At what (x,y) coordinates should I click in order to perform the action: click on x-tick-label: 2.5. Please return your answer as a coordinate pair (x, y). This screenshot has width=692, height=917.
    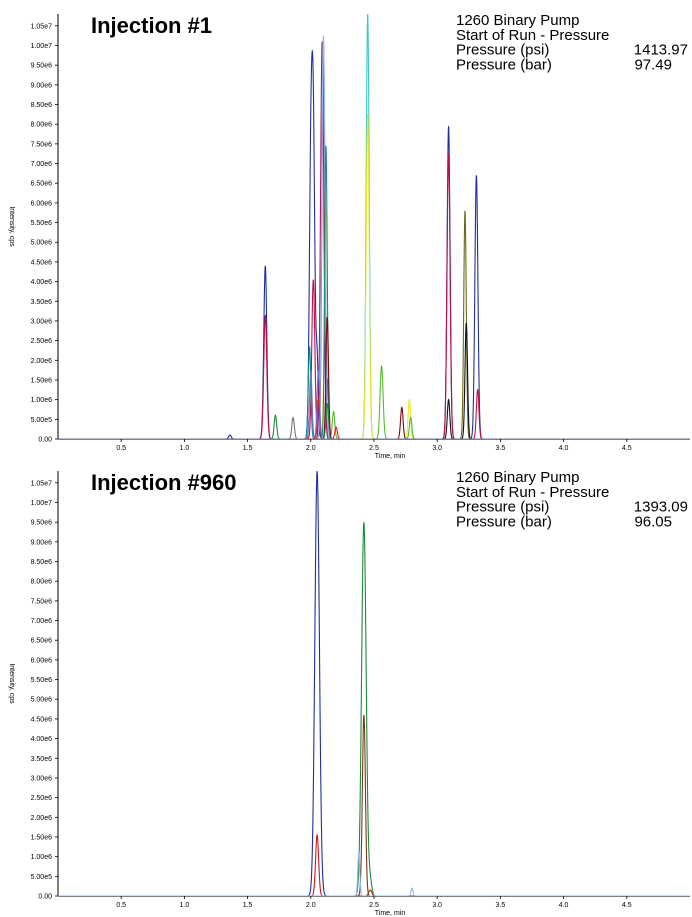
    Looking at the image, I should click on (374, 905).